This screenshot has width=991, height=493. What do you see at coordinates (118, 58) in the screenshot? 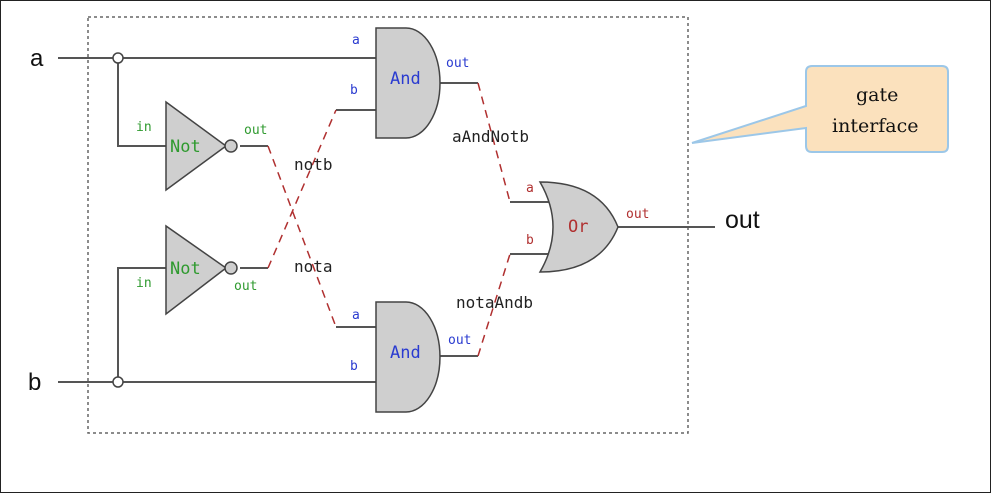
I see `junction-a` at bounding box center [118, 58].